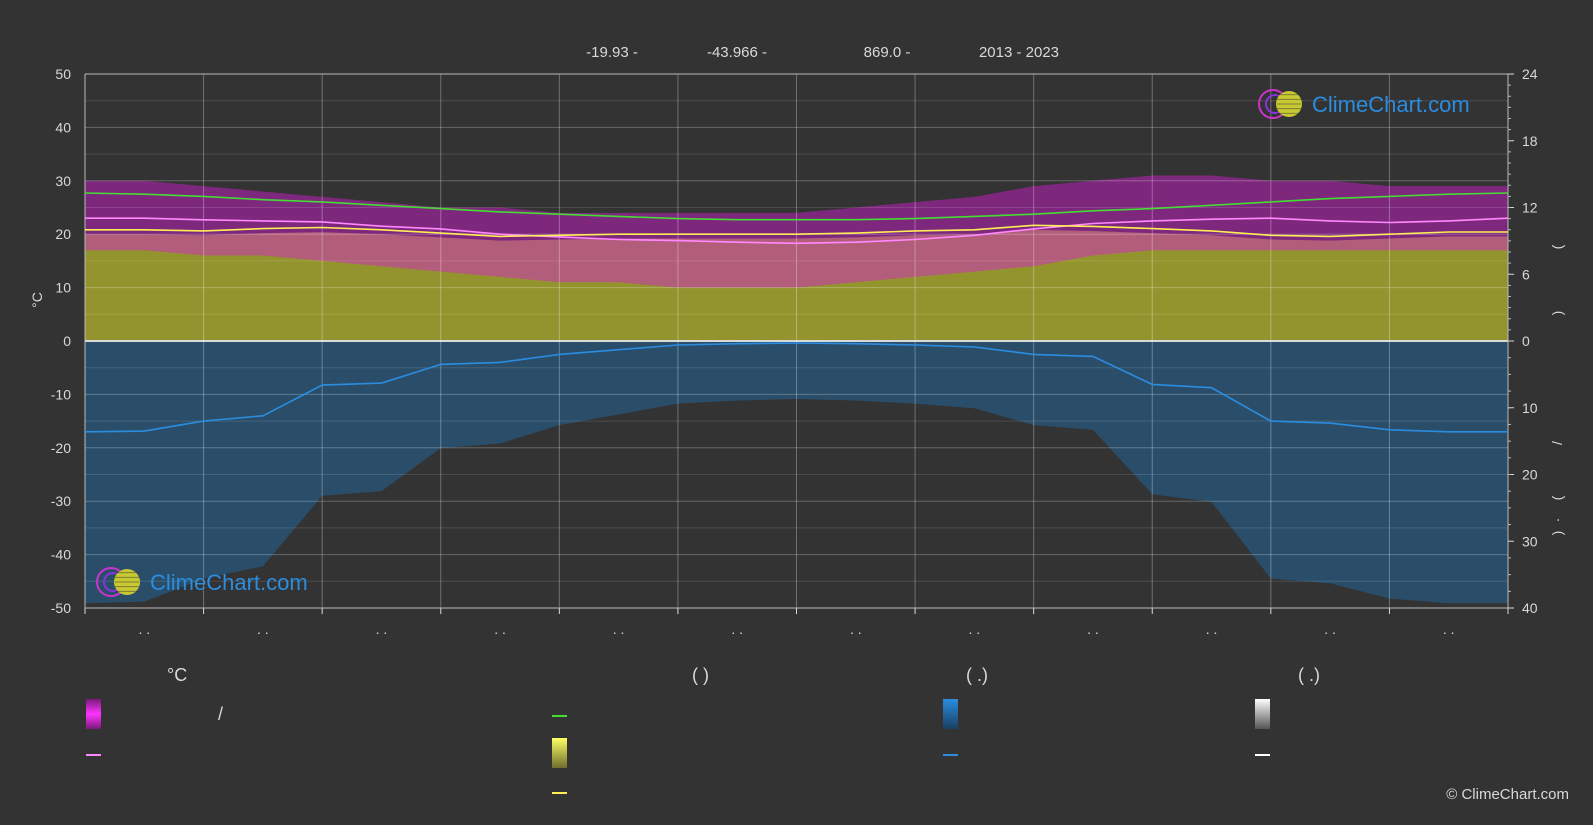  Describe the element at coordinates (61, 608) in the screenshot. I see `left-tick-label: -50` at that location.